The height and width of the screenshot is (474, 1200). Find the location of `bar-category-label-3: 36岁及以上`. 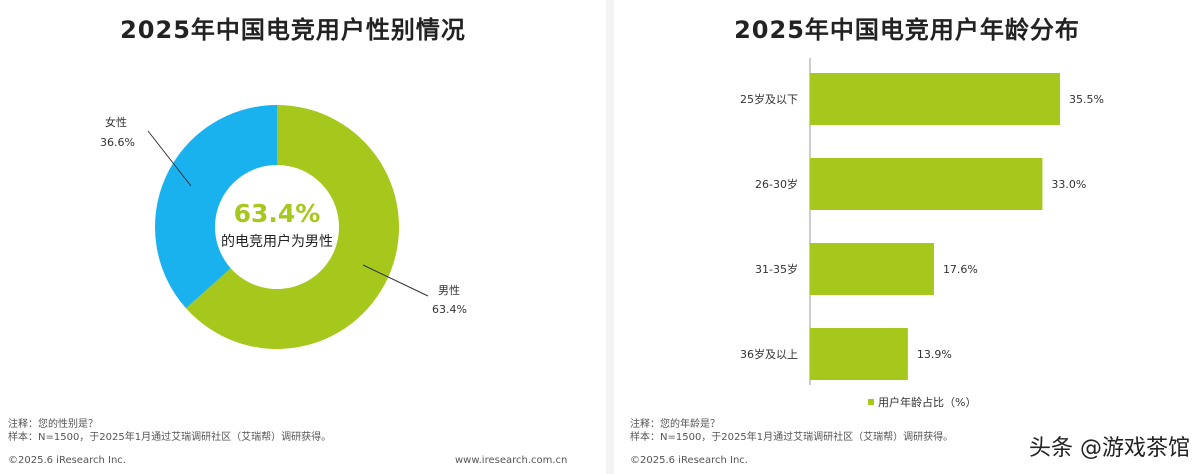

bar-category-label-3: 36岁及以上 is located at coordinates (769, 354).